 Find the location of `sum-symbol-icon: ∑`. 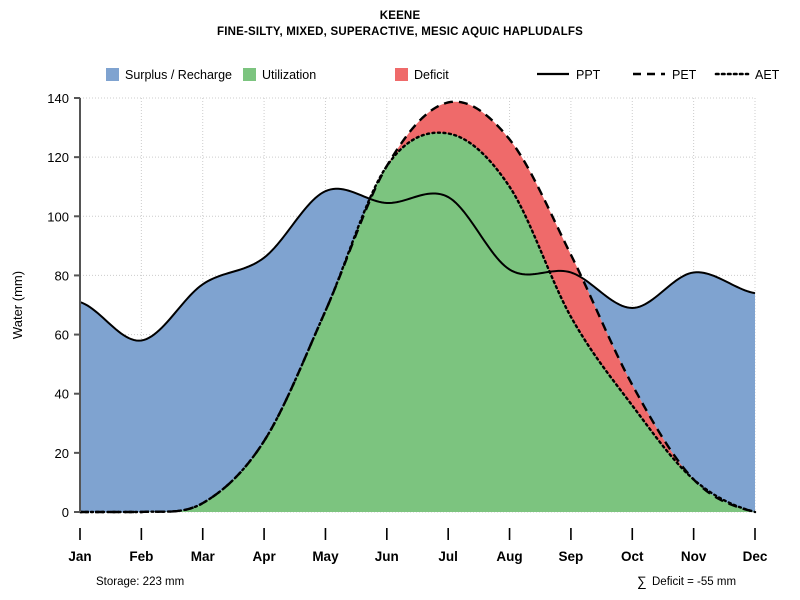

sum-symbol-icon: ∑ is located at coordinates (642, 581).